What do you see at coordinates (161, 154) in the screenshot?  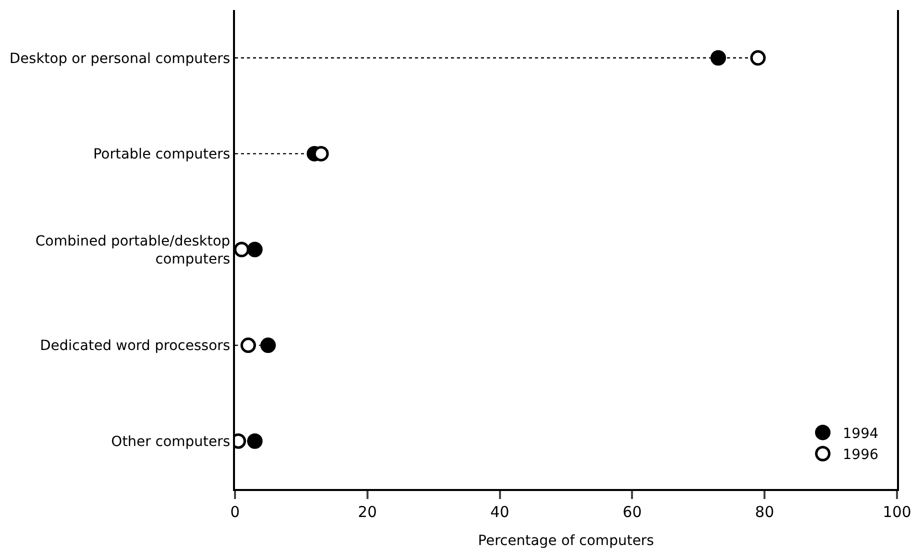 I see `y-tick-label: Portable computers` at bounding box center [161, 154].